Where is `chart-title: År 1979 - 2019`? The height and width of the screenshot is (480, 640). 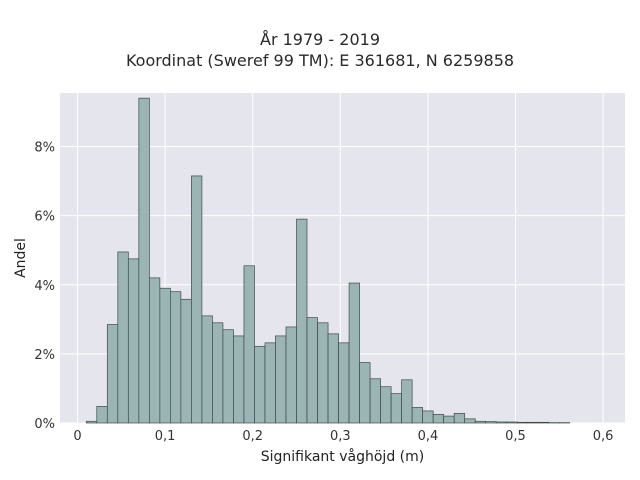
chart-title: År 1979 - 2019 is located at coordinates (320, 39).